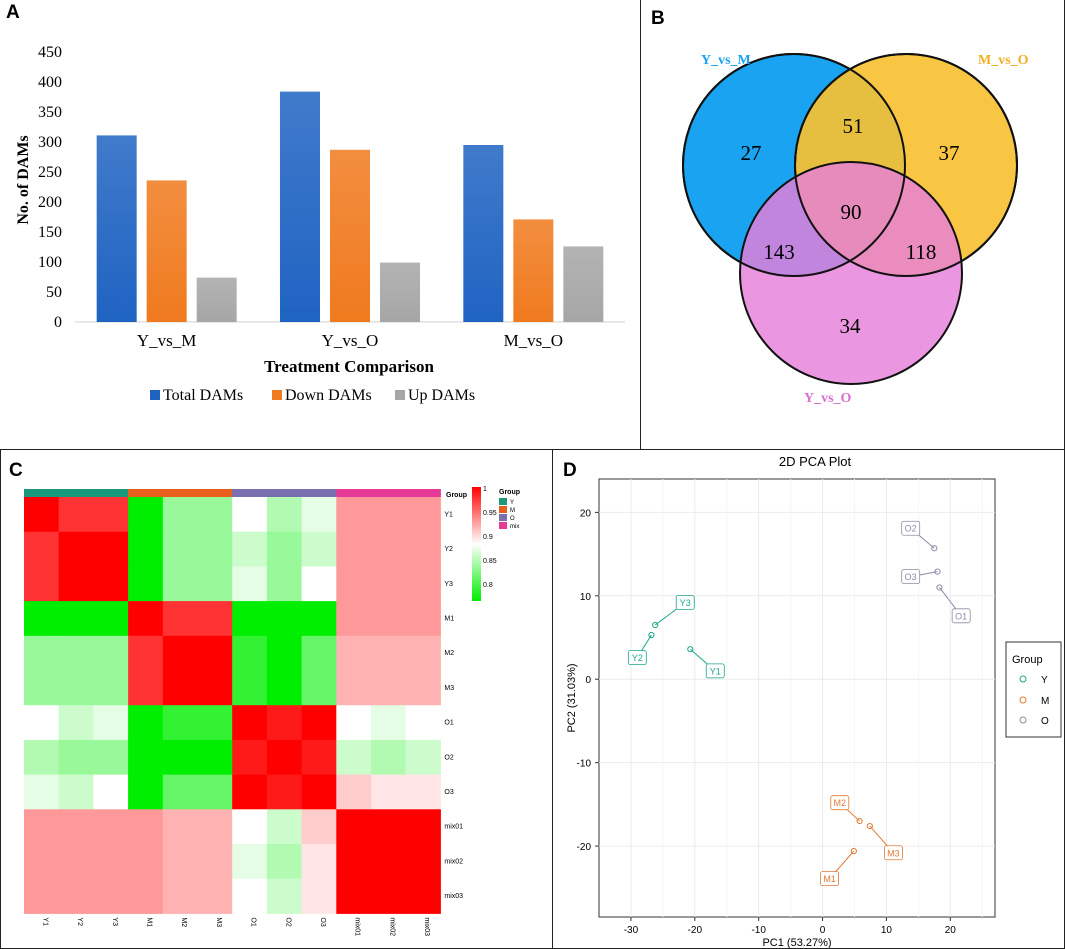 This screenshot has height=949, width=1065. What do you see at coordinates (1023, 679) in the screenshot?
I see `pca-legend-marker-y` at bounding box center [1023, 679].